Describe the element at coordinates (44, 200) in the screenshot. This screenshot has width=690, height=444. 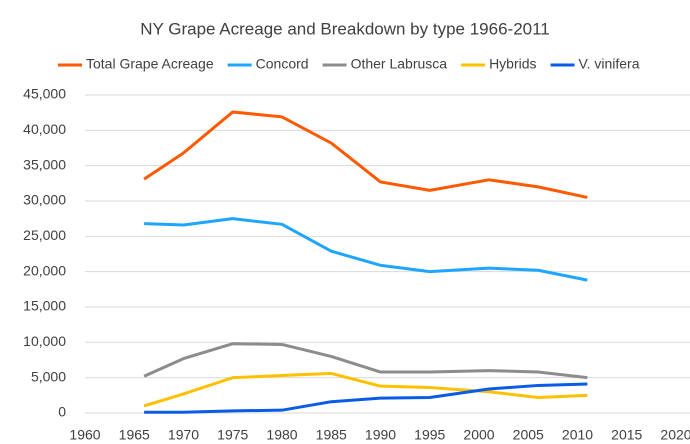
I see `y-tick-label: 30,000` at that location.